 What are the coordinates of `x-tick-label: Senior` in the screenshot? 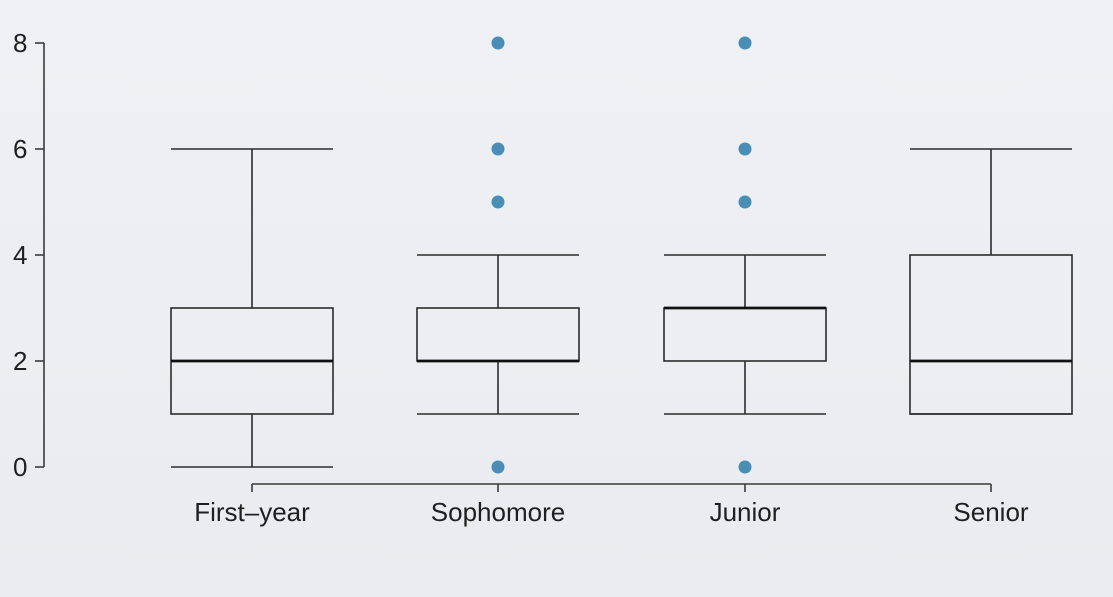 It's located at (990, 512).